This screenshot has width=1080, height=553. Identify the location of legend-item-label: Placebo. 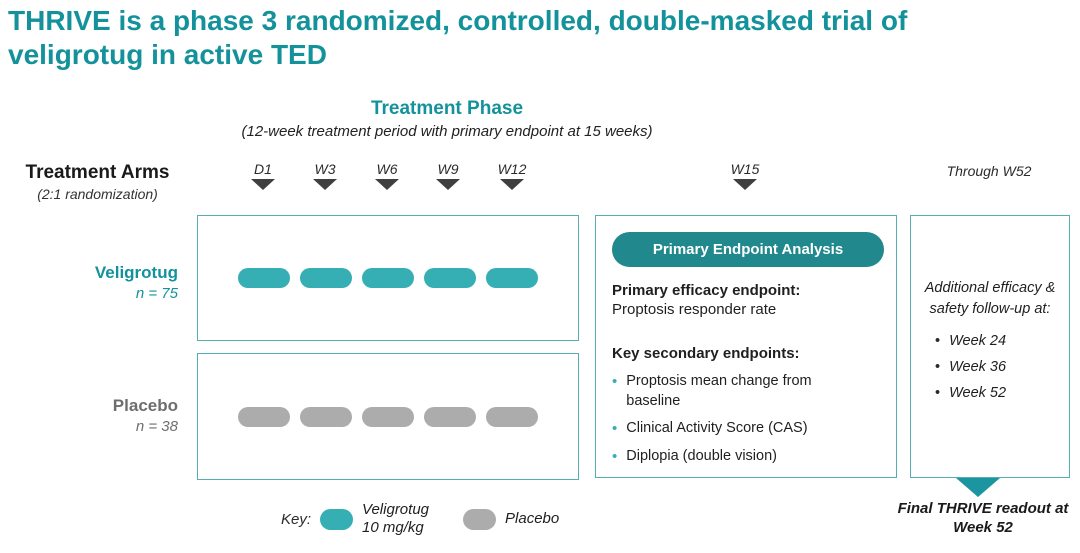
(532, 518).